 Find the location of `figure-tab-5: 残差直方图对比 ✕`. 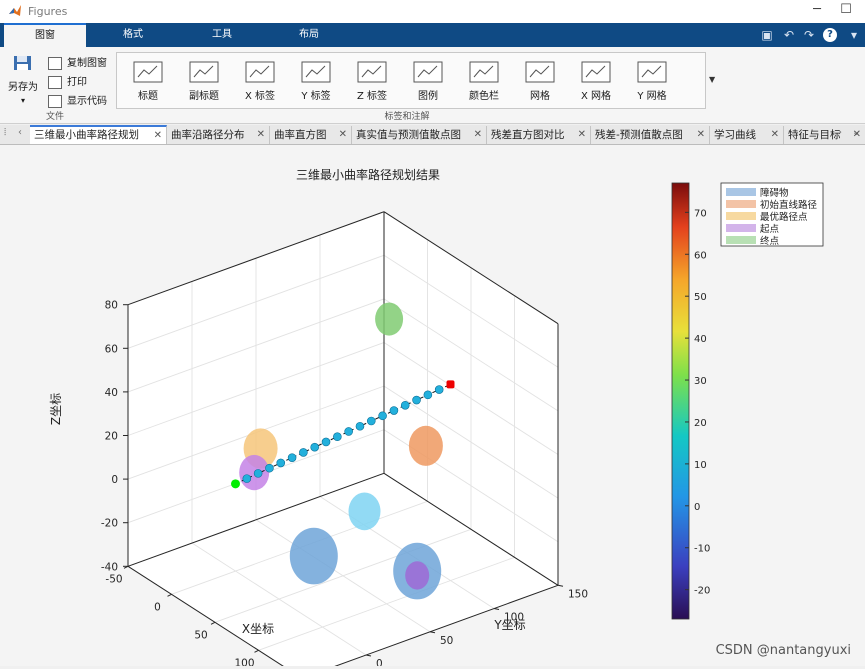

figure-tab-5: 残差直方图对比 ✕ is located at coordinates (539, 135).